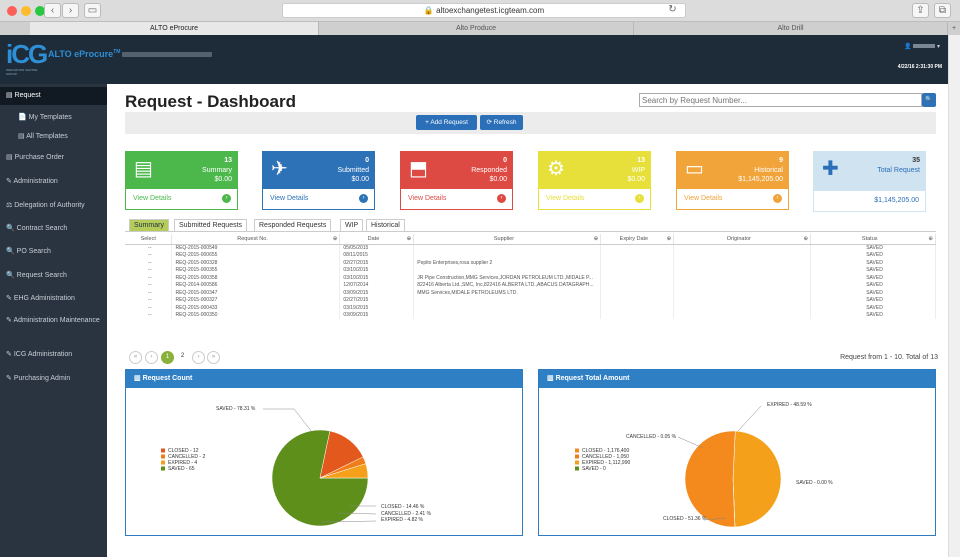 The width and height of the screenshot is (960, 557). What do you see at coordinates (954, 28) in the screenshot?
I see `new-tab-button: +` at bounding box center [954, 28].